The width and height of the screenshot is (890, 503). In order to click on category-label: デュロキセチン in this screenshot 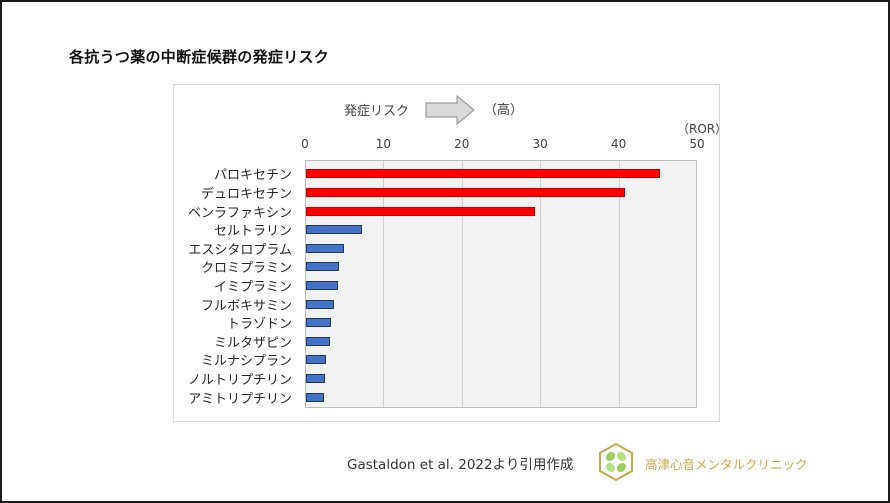, I will do `click(246, 194)`.